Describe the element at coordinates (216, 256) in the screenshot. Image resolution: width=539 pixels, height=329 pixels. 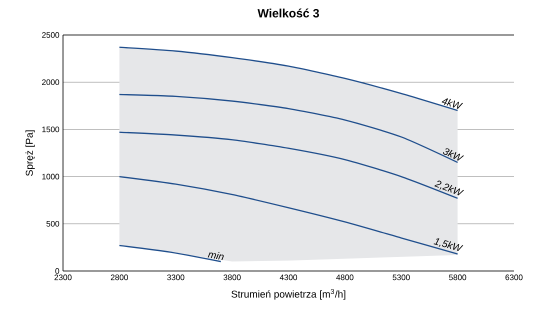
I see `text: min` at that location.